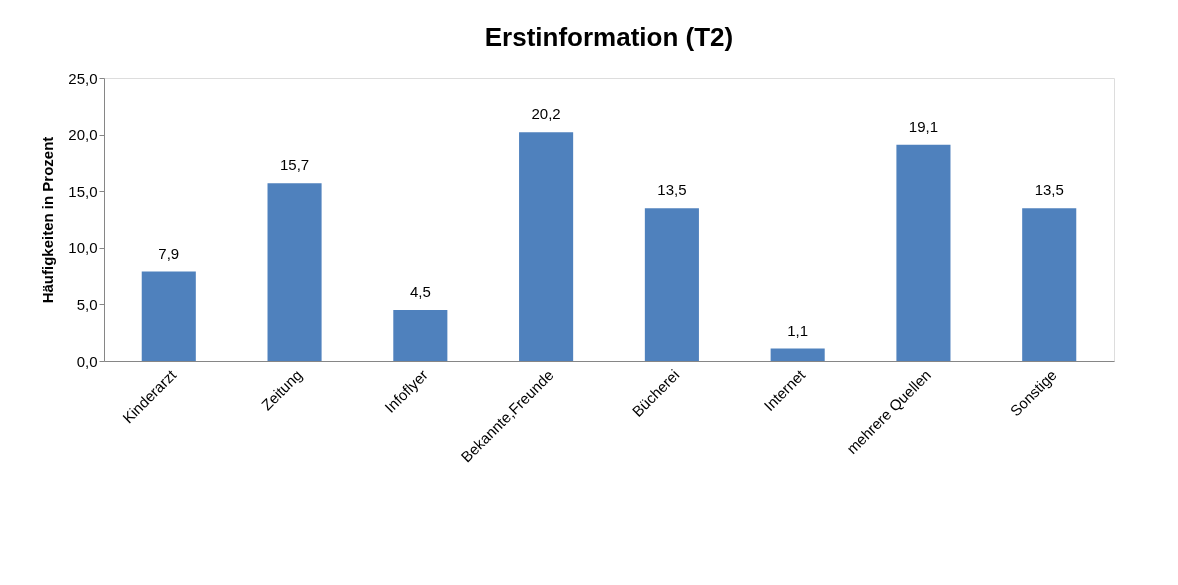 This screenshot has width=1178, height=585. I want to click on data-label: 4,5, so click(420, 292).